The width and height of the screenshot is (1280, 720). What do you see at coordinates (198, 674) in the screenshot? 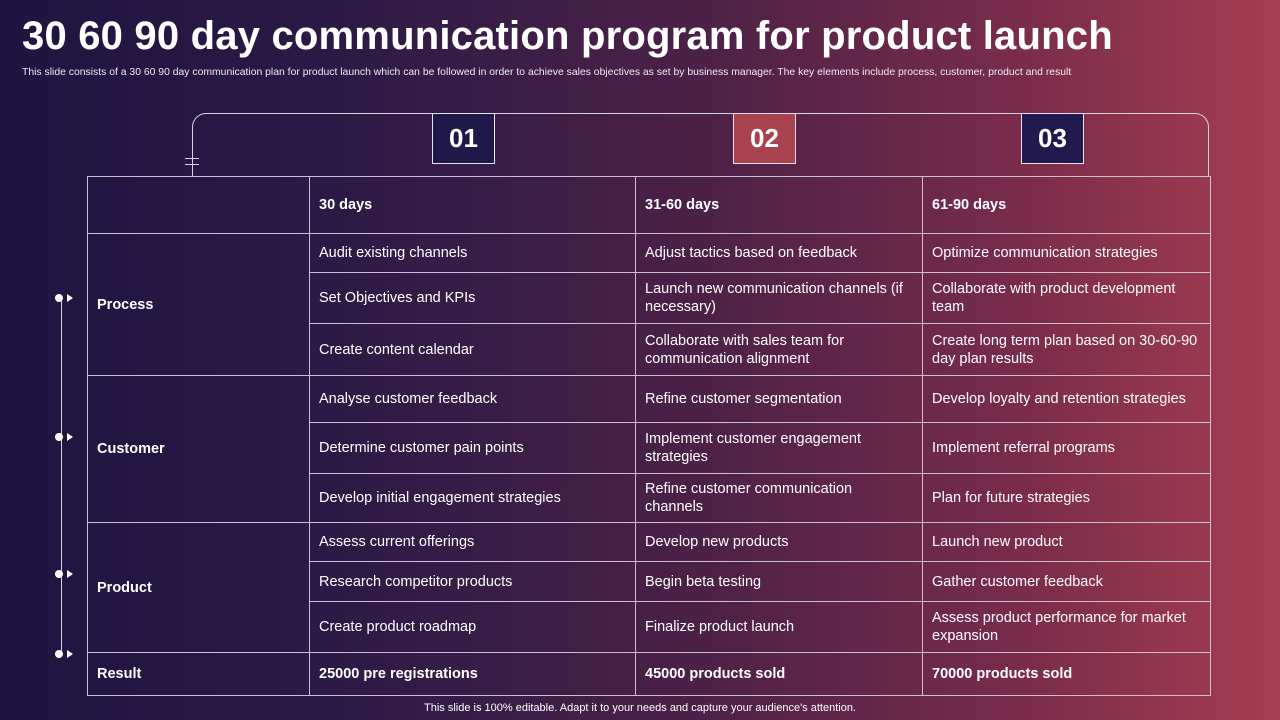
I see `category-result: Result` at bounding box center [198, 674].